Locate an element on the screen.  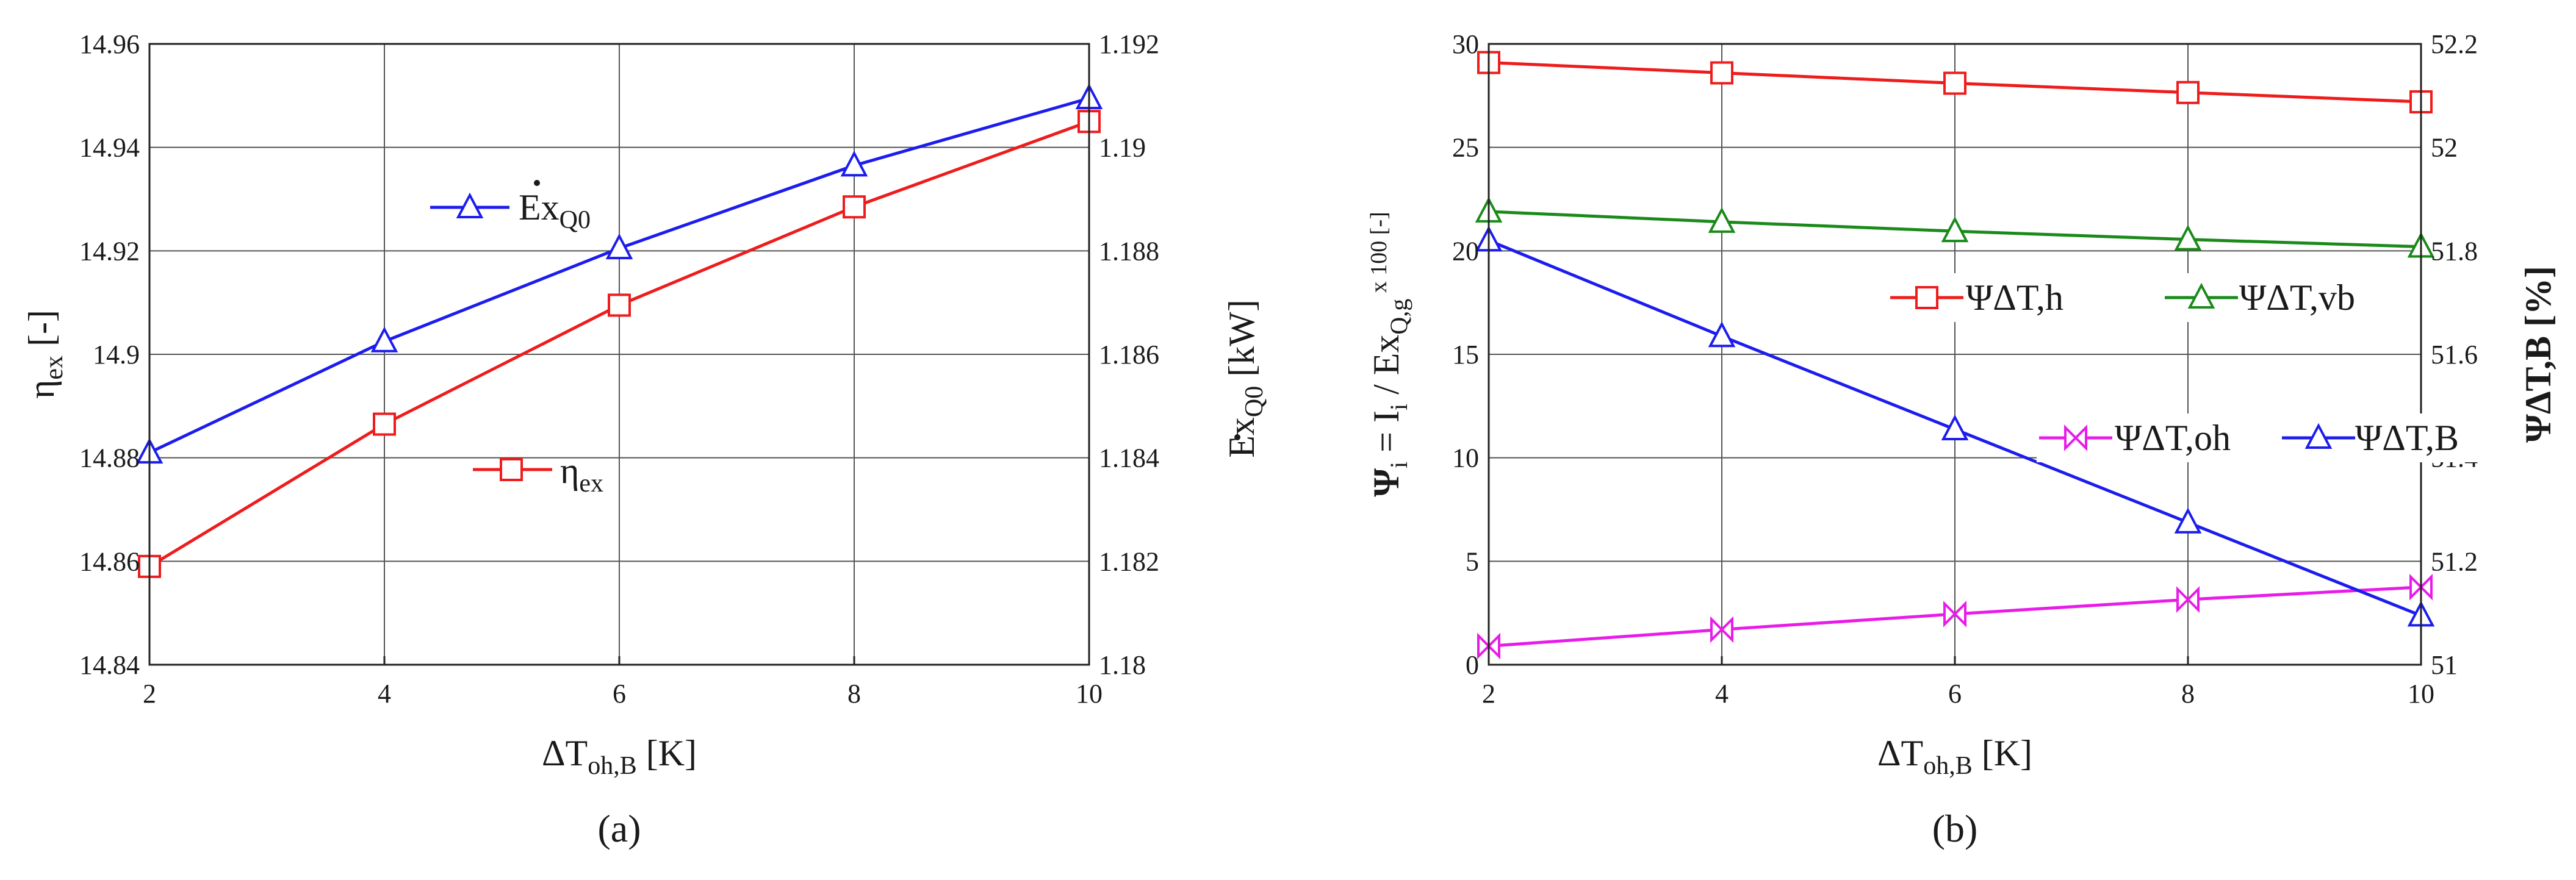
y2-tick-label: 1.182 is located at coordinates (1129, 561).